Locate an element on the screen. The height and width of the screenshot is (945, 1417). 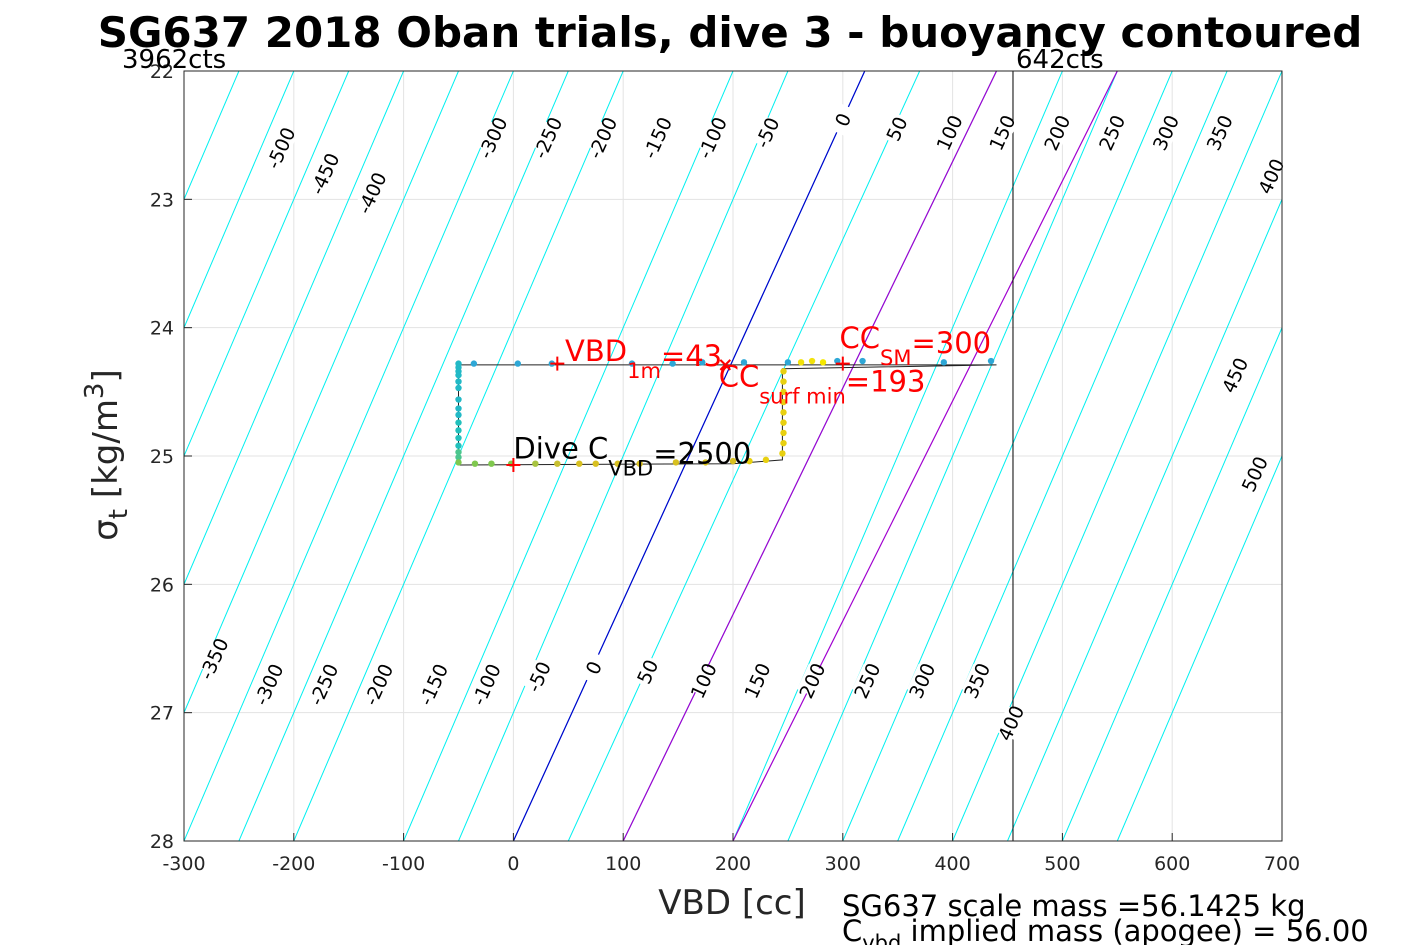
x-tick-label: 600 is located at coordinates (1172, 864).